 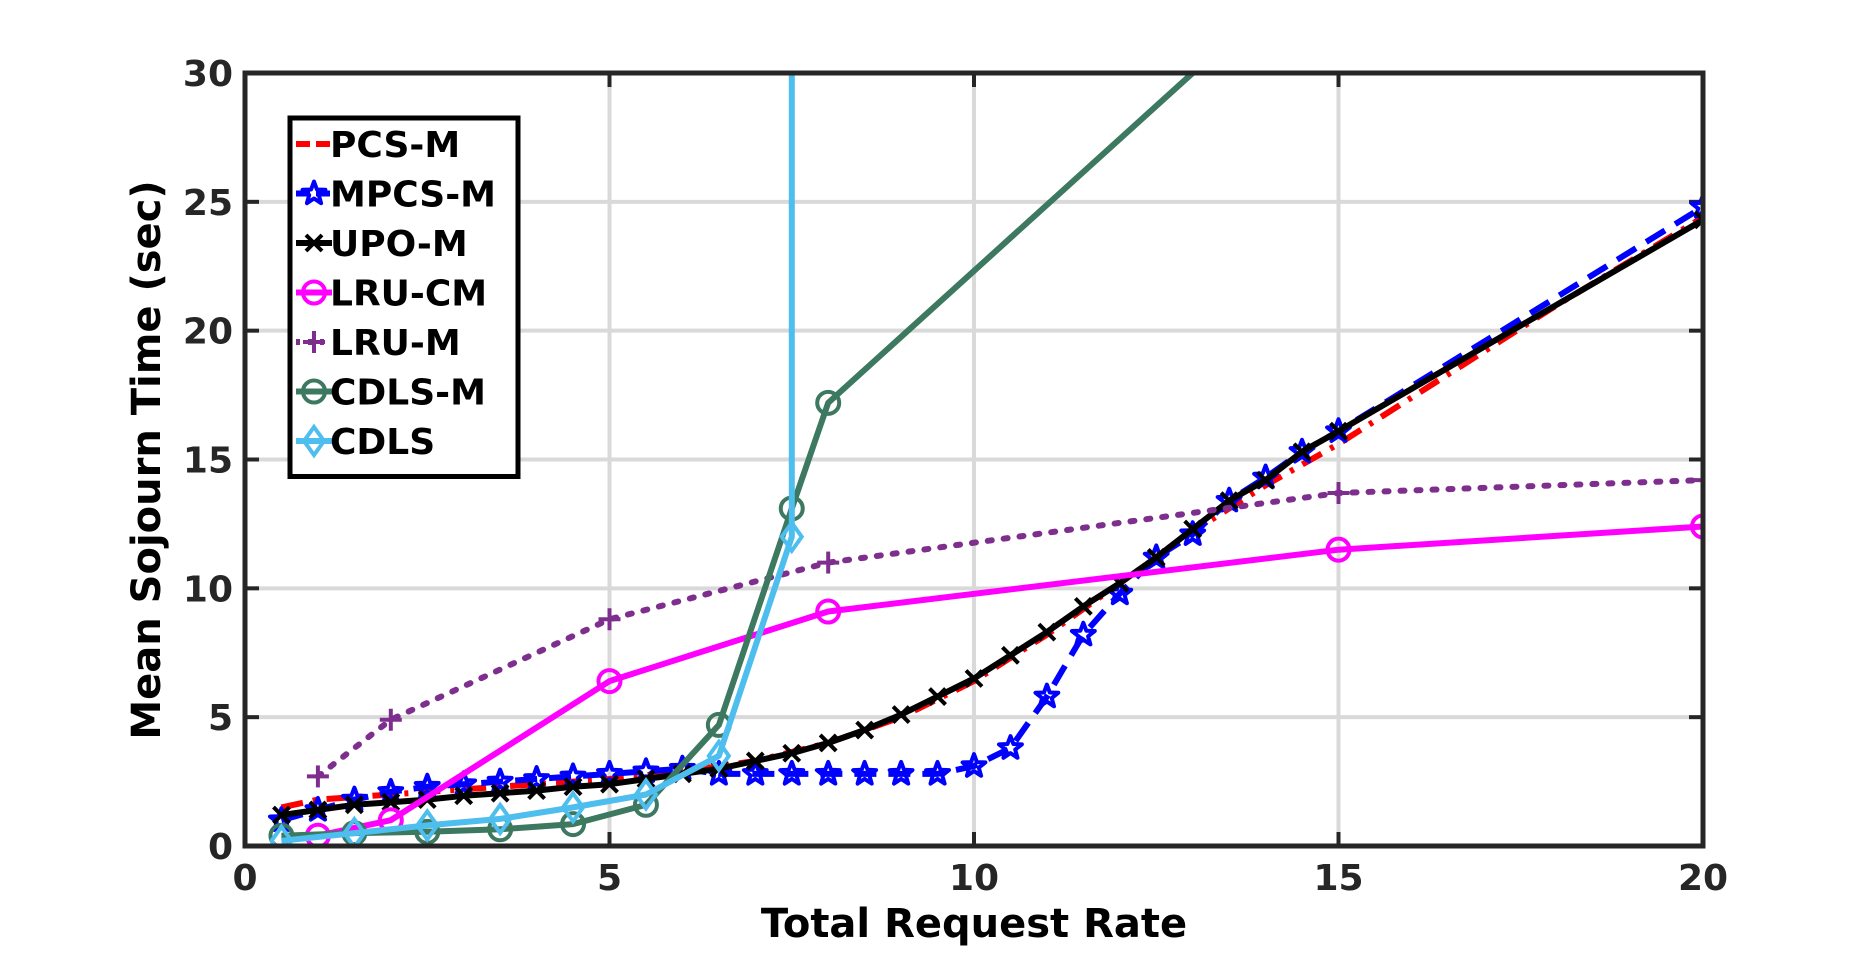 I want to click on y-tick-label: 30, so click(x=208, y=74).